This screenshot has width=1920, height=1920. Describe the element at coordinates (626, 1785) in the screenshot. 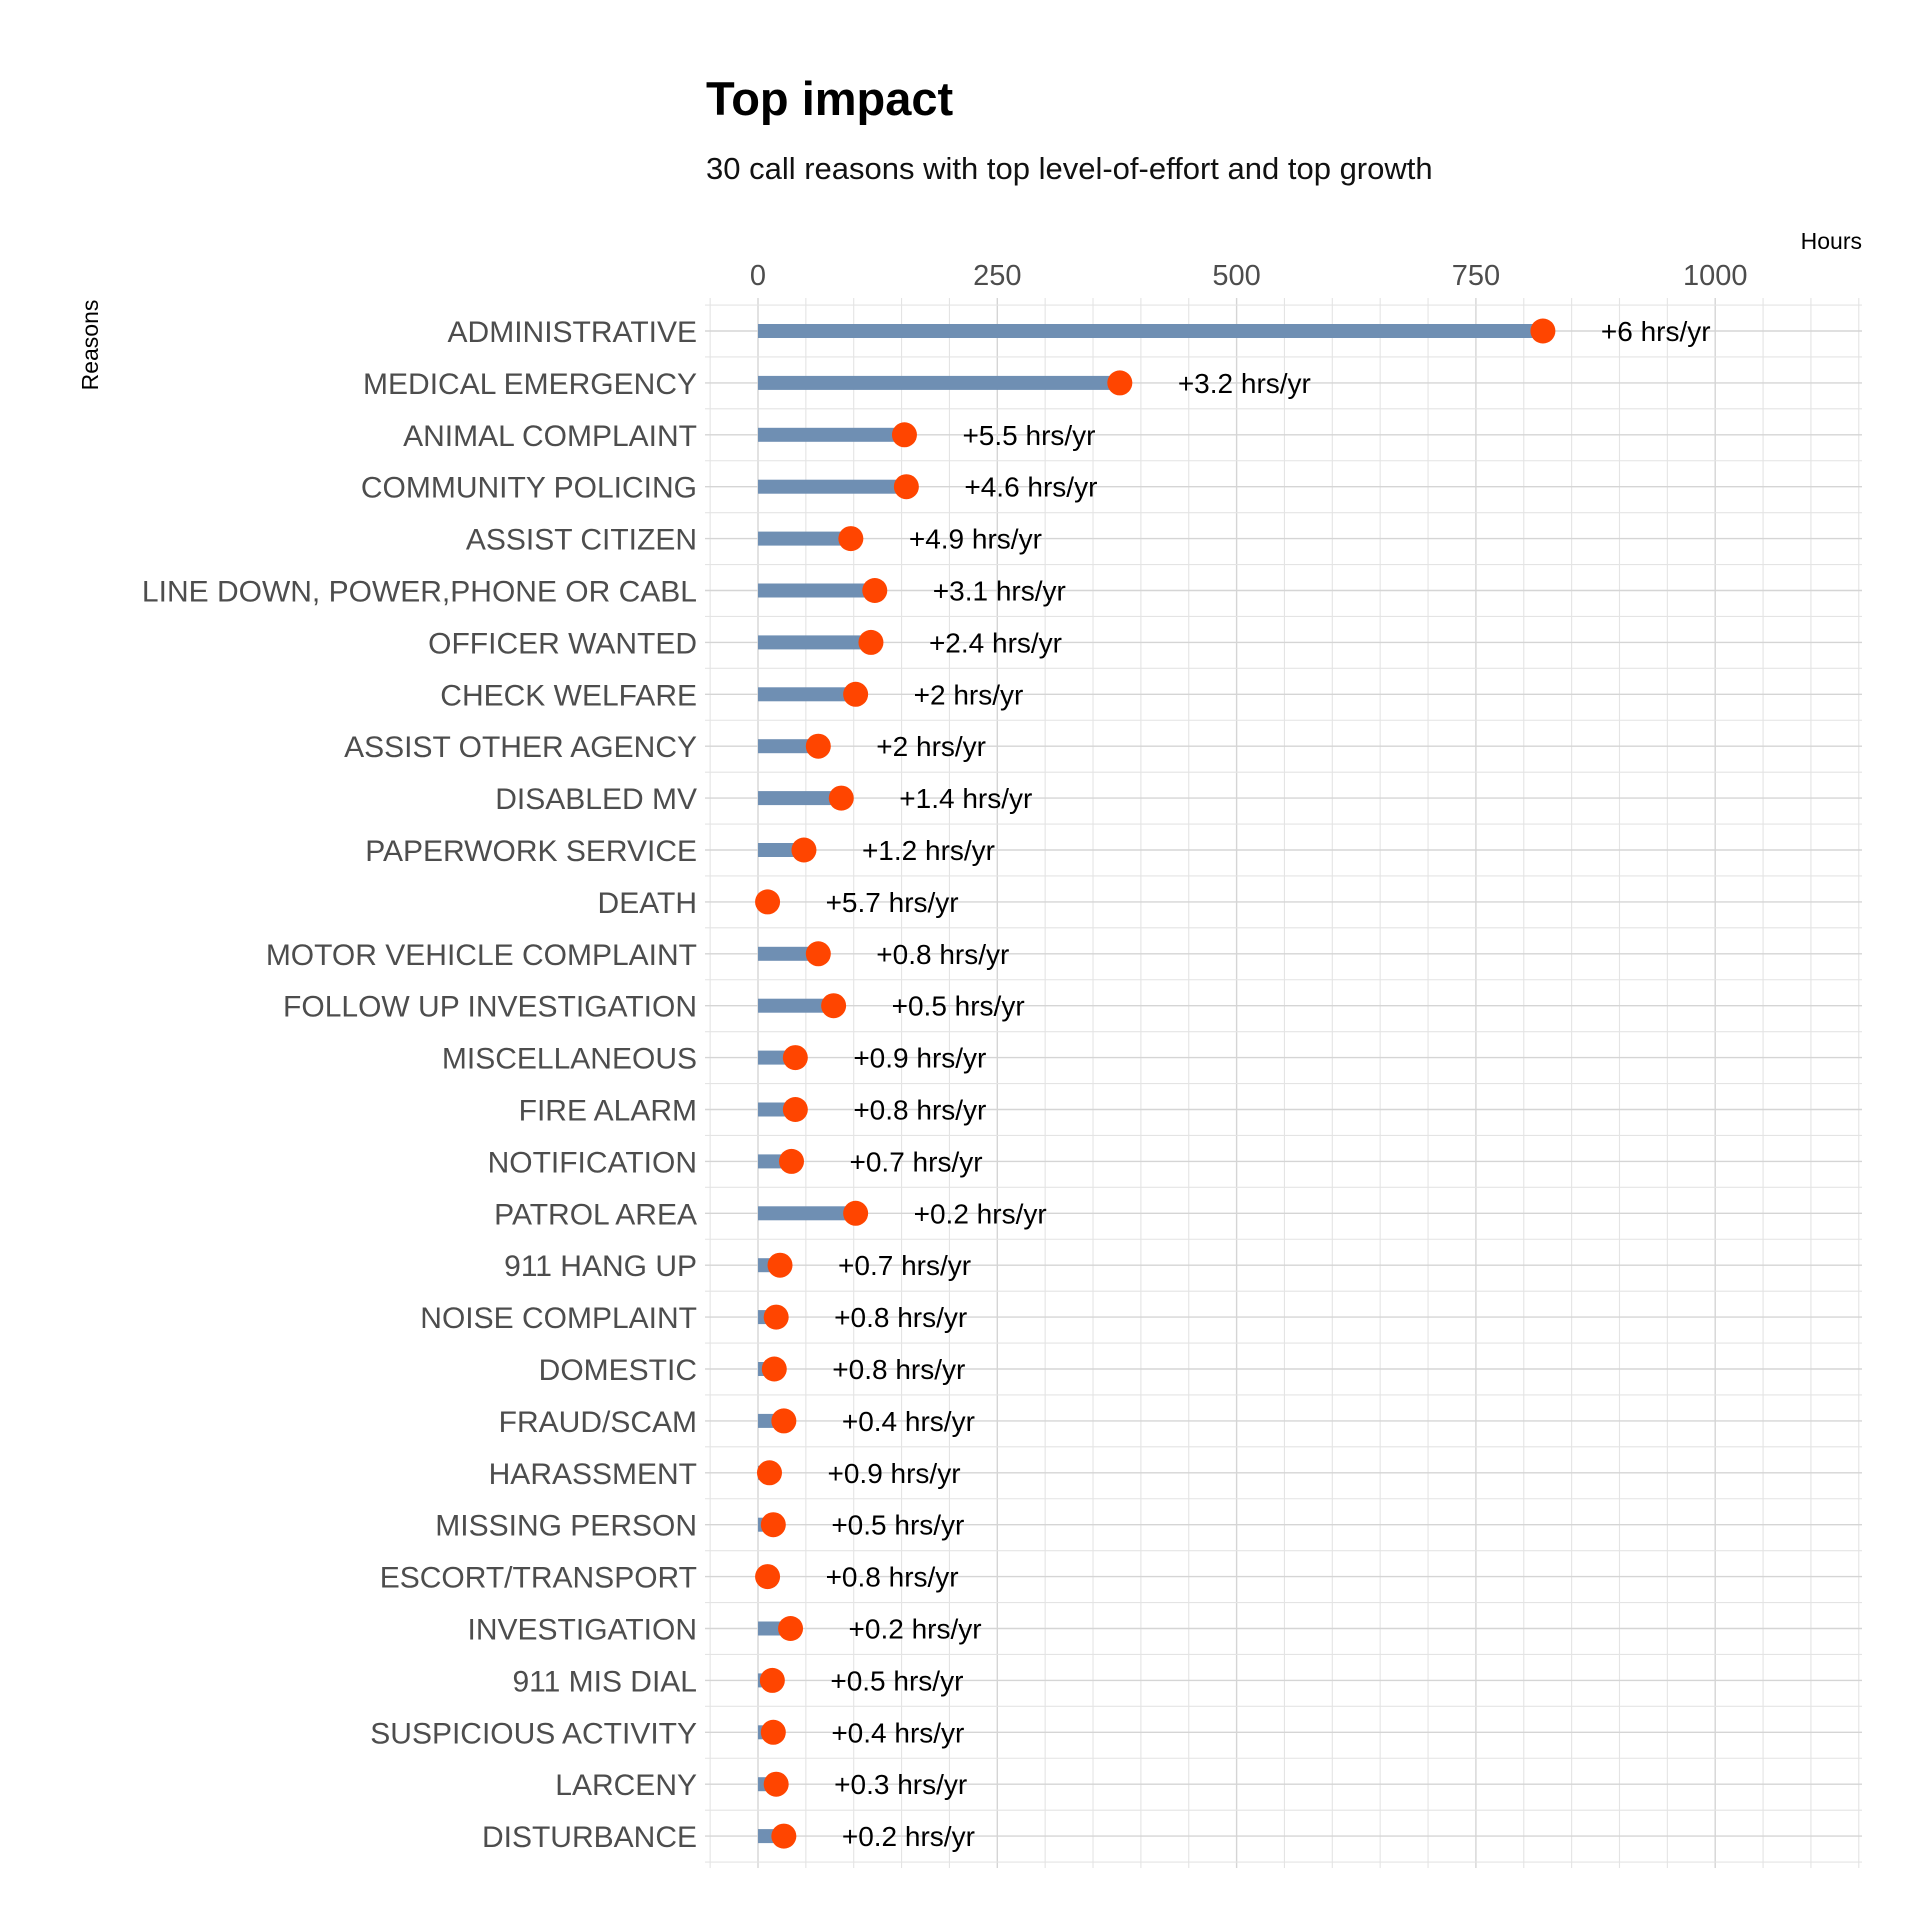

I see `y-category-label: LARCENY` at that location.